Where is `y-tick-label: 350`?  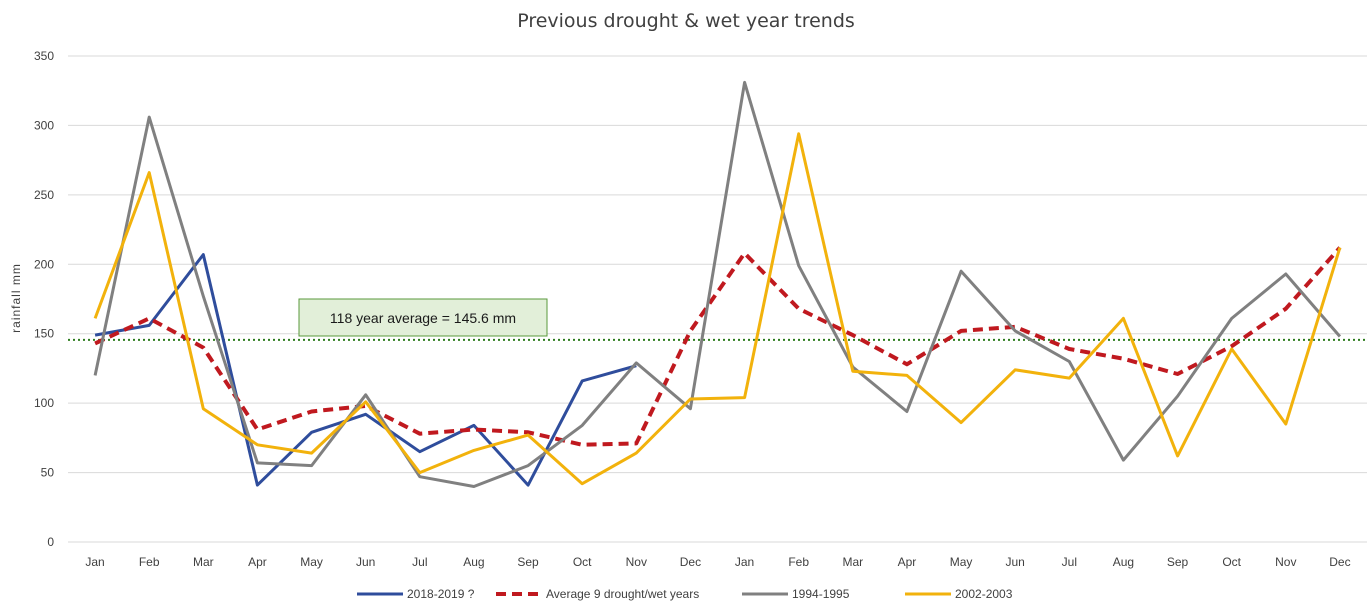
y-tick-label: 350 is located at coordinates (44, 56).